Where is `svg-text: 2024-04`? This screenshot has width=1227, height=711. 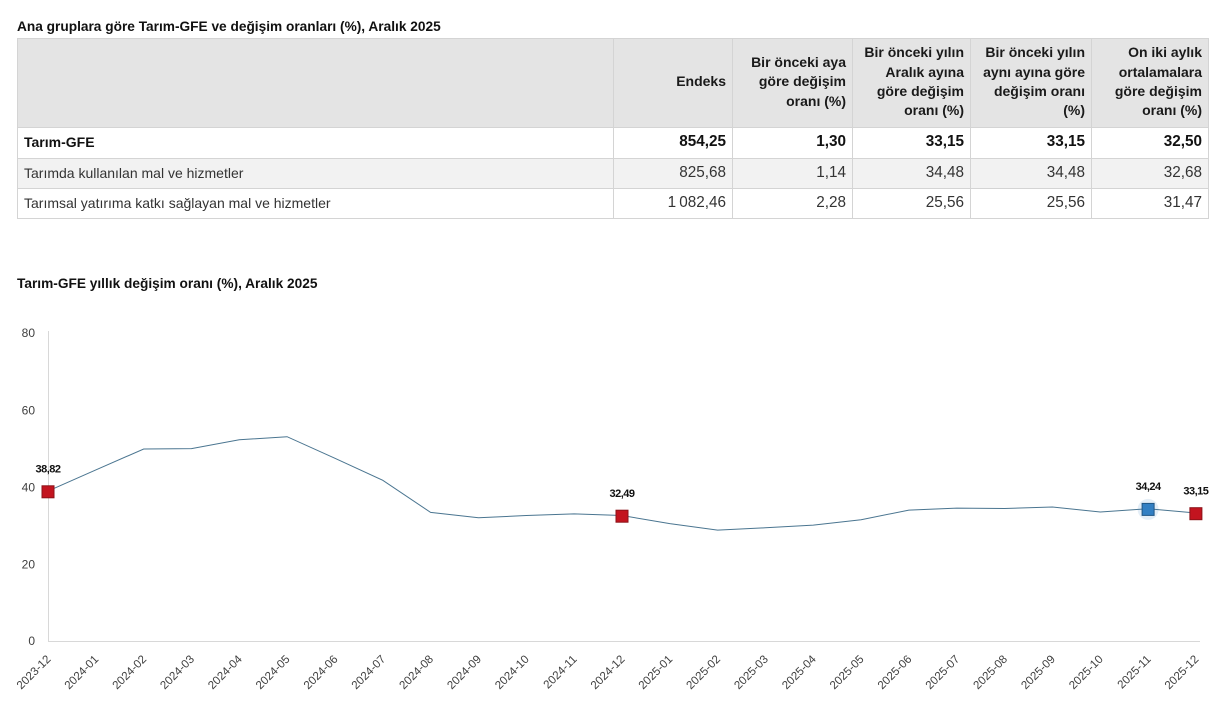 svg-text: 2024-04 is located at coordinates (226, 672).